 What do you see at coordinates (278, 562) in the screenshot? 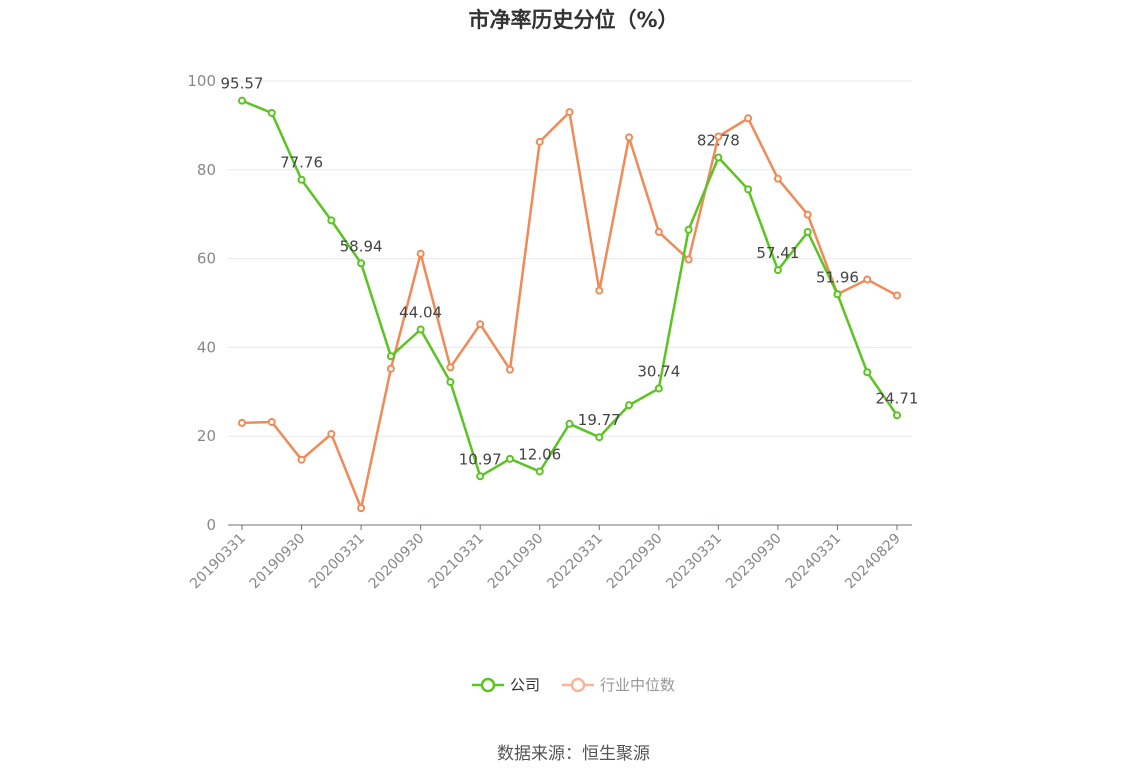
I see `x-tick-label: 20190930` at bounding box center [278, 562].